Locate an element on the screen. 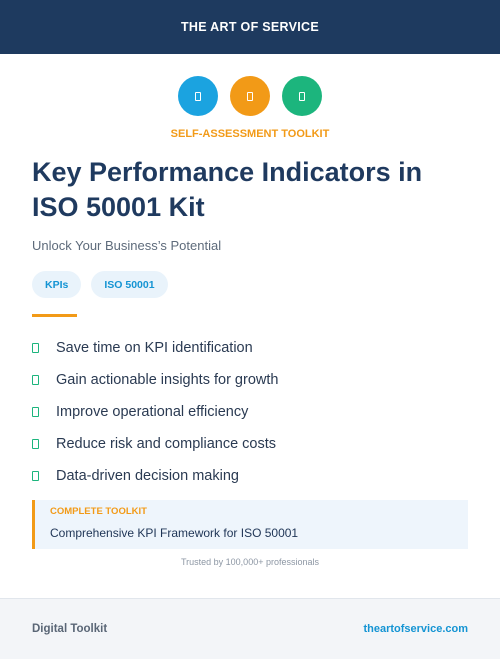 This screenshot has height=659, width=500. tag-list: KPIs ISO 50001 is located at coordinates (100, 284).